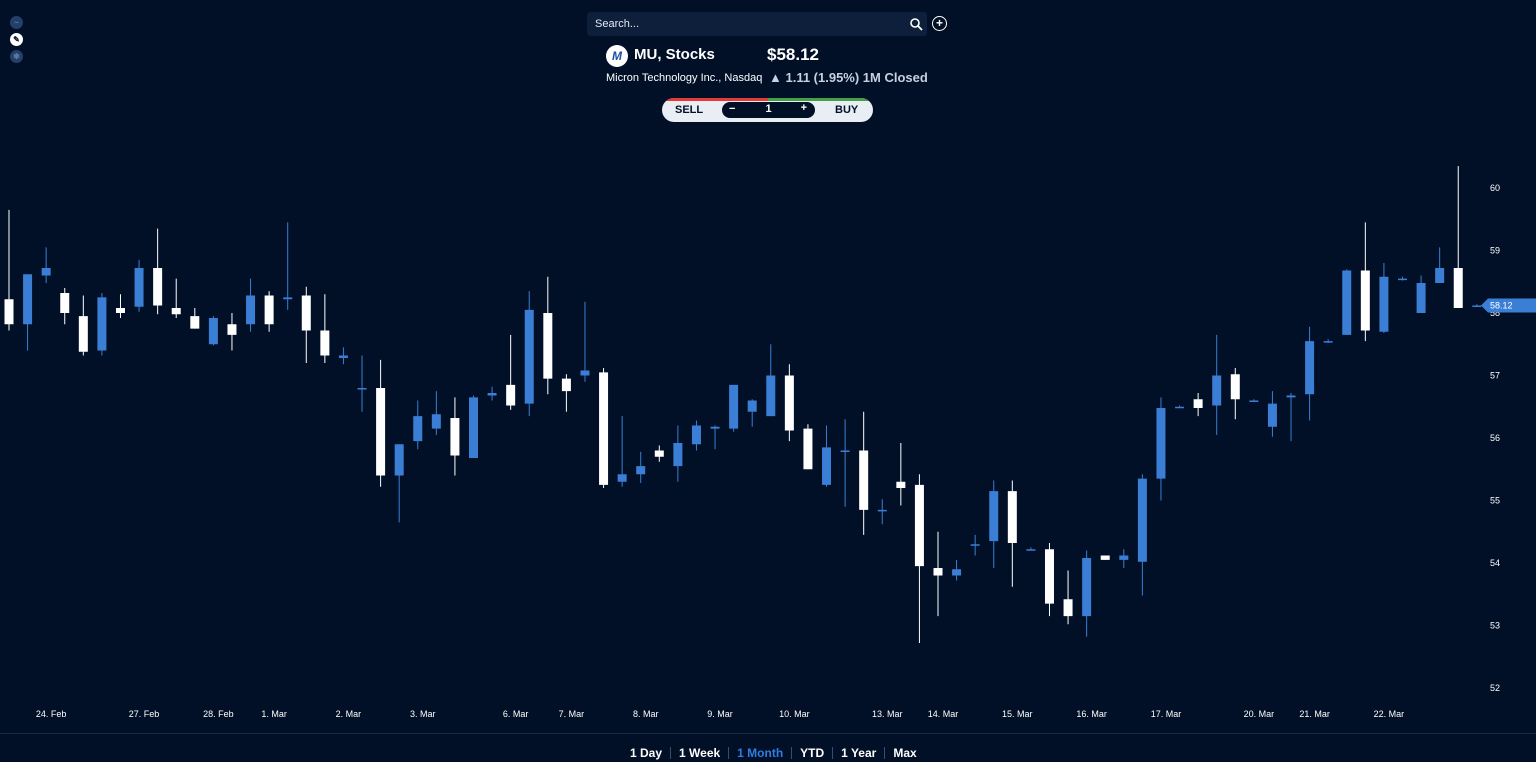 The height and width of the screenshot is (762, 1536). What do you see at coordinates (16, 39) in the screenshot?
I see `draw-icon: ✎` at bounding box center [16, 39].